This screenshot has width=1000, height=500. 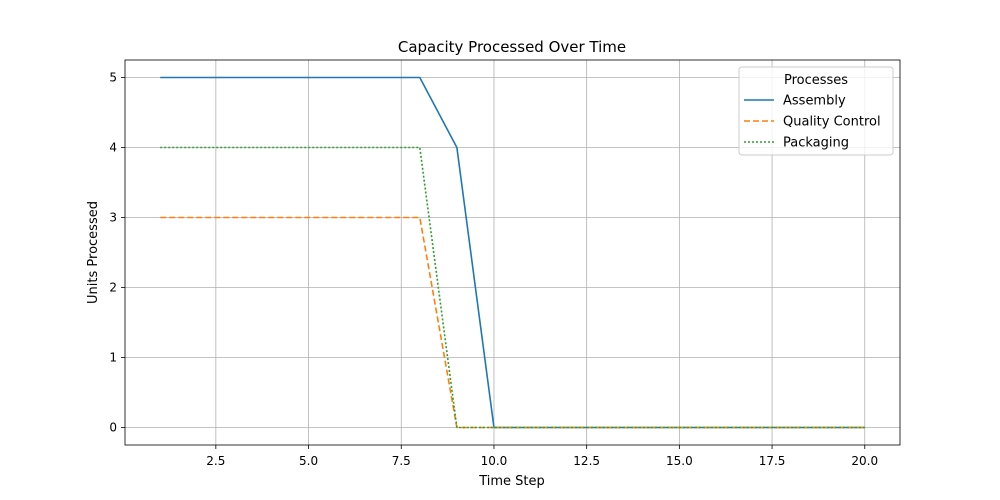 I want to click on x-tick-label: 17.5, so click(x=772, y=461).